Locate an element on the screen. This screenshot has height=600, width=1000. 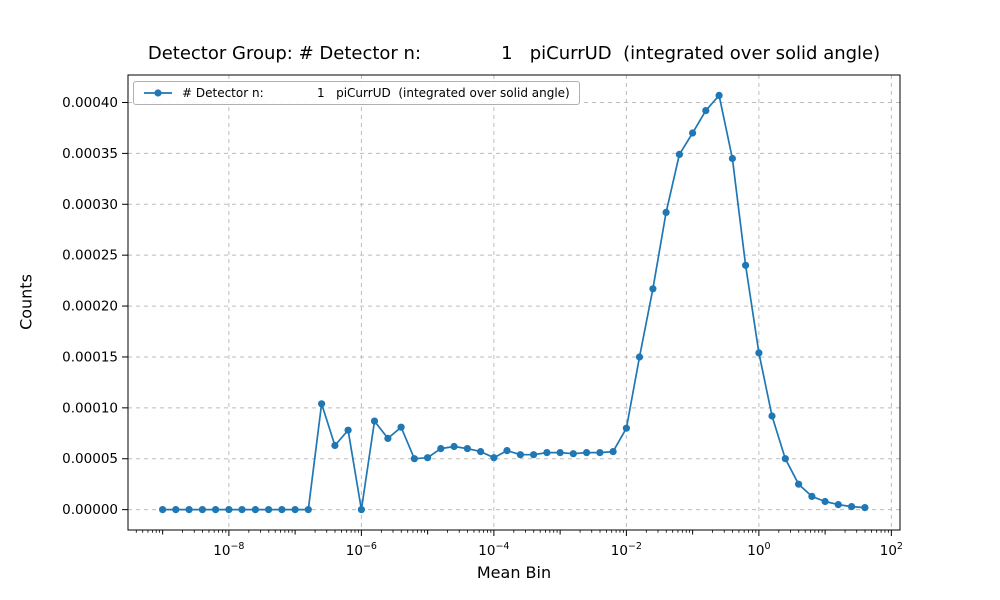
x-tick-label: 10⁻⁸ is located at coordinates (228, 550).